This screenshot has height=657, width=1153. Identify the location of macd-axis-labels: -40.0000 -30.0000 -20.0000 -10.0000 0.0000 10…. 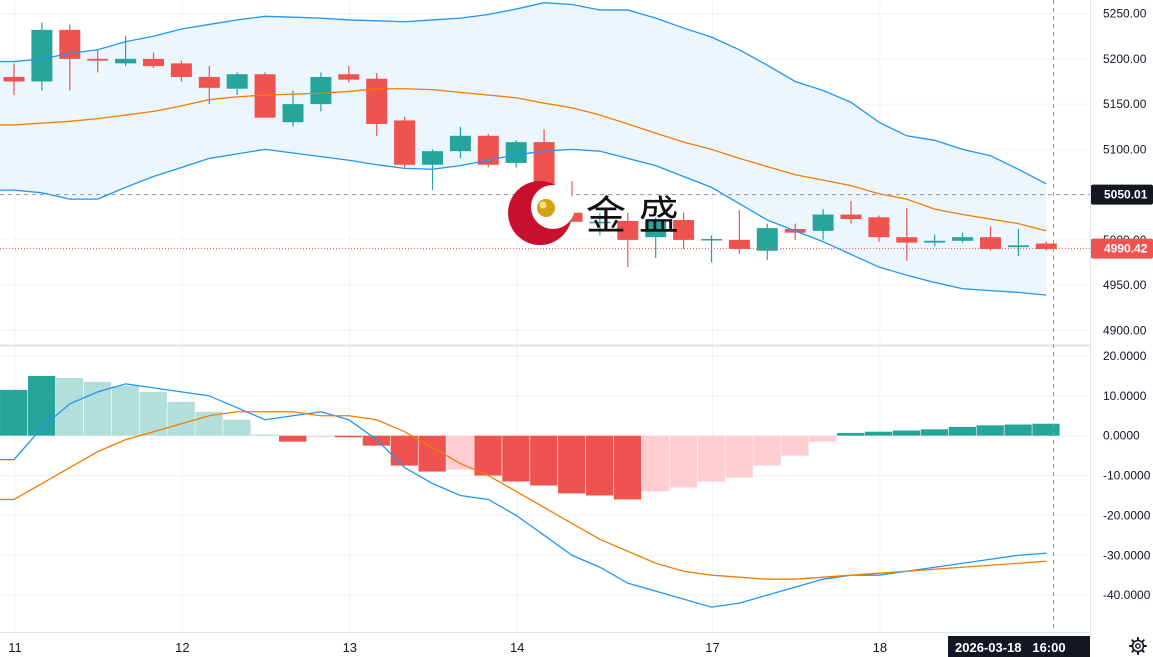
(1127, 475).